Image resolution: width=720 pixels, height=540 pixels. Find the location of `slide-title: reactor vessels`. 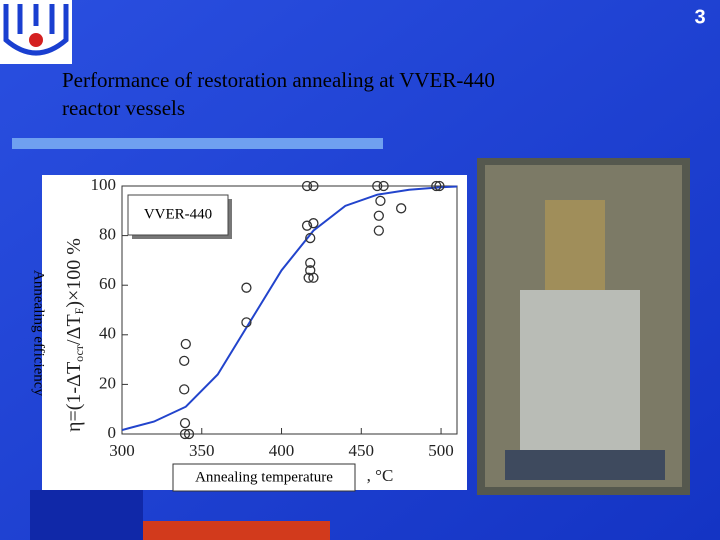

slide-title: reactor vessels is located at coordinates (123, 108).